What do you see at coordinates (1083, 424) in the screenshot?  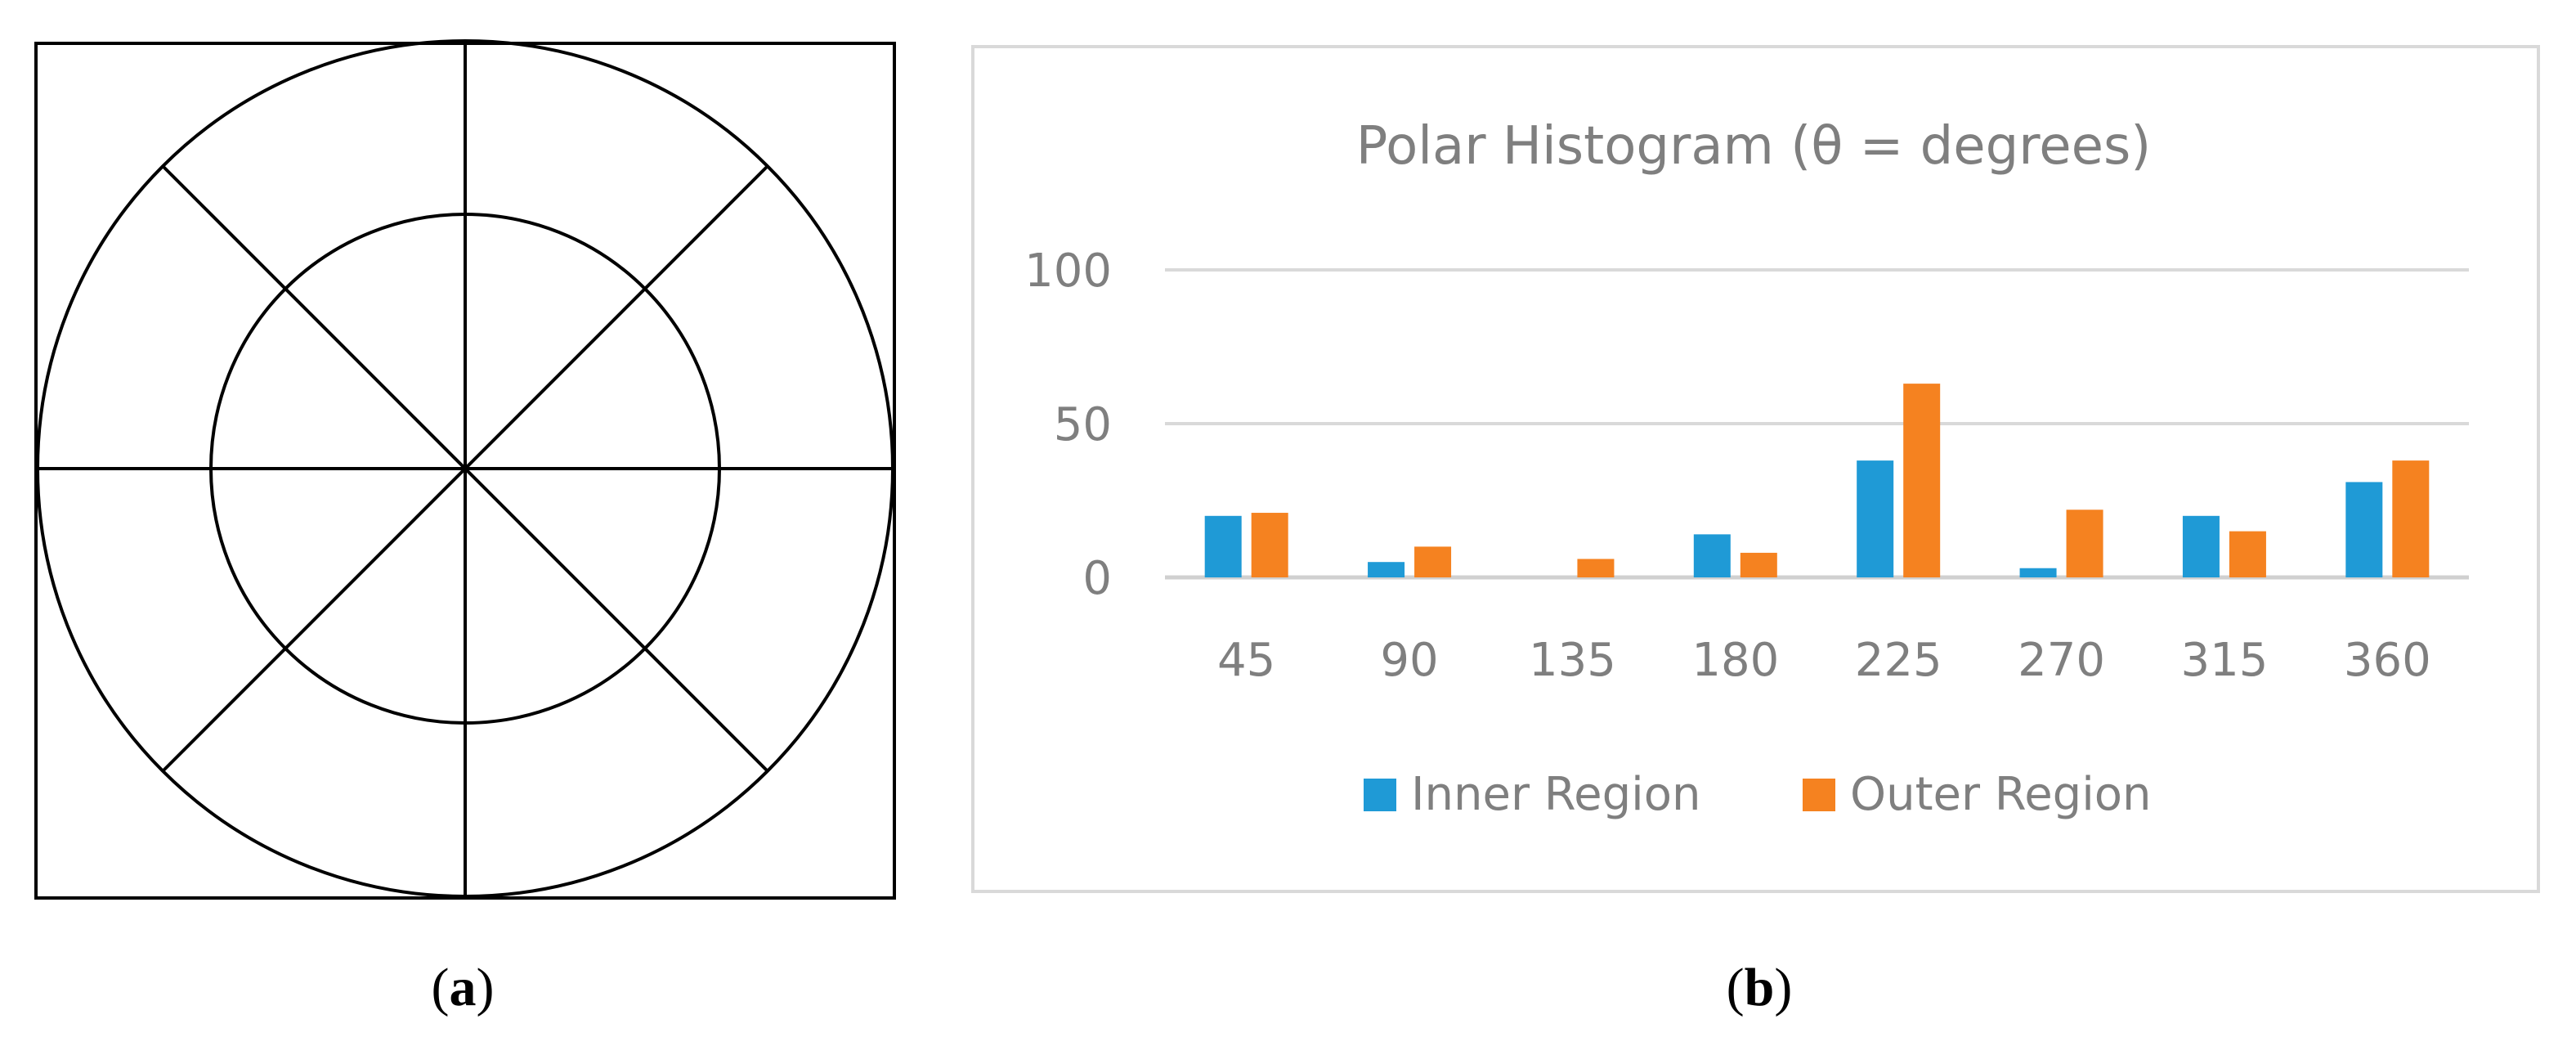 I see `y-tick-label: 50` at bounding box center [1083, 424].